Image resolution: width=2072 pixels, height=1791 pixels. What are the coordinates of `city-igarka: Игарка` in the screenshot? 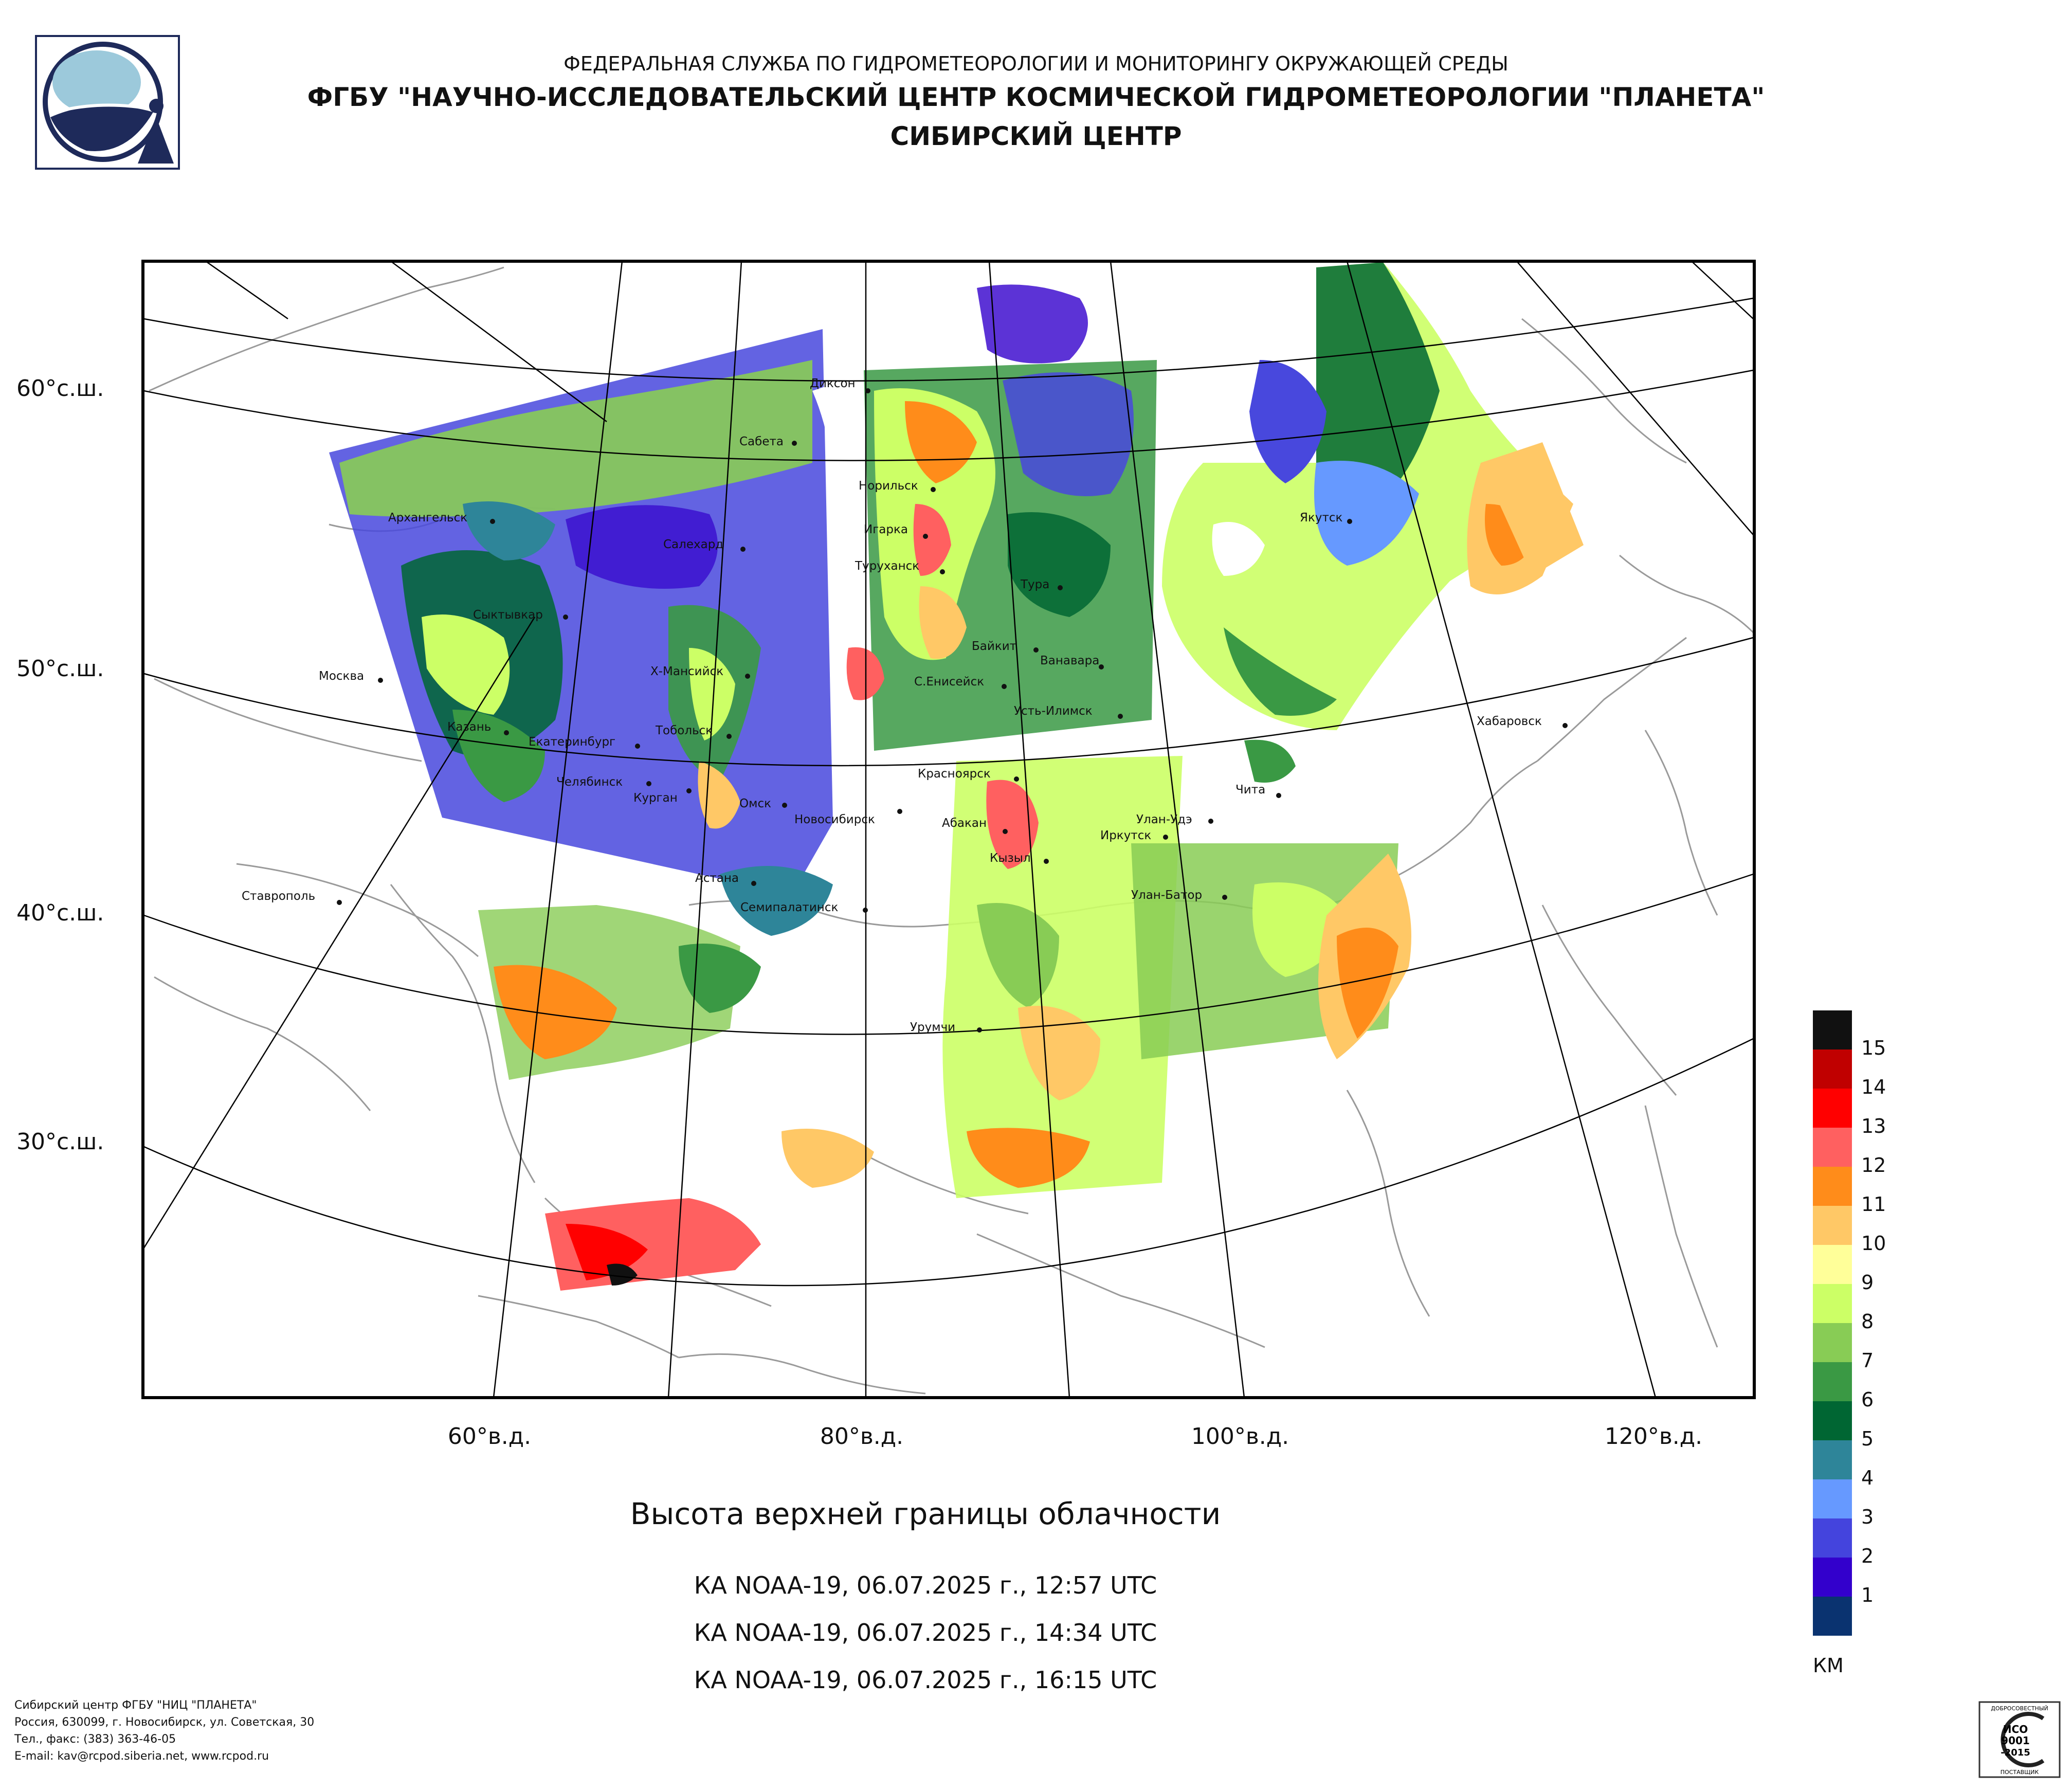 It's located at (886, 530).